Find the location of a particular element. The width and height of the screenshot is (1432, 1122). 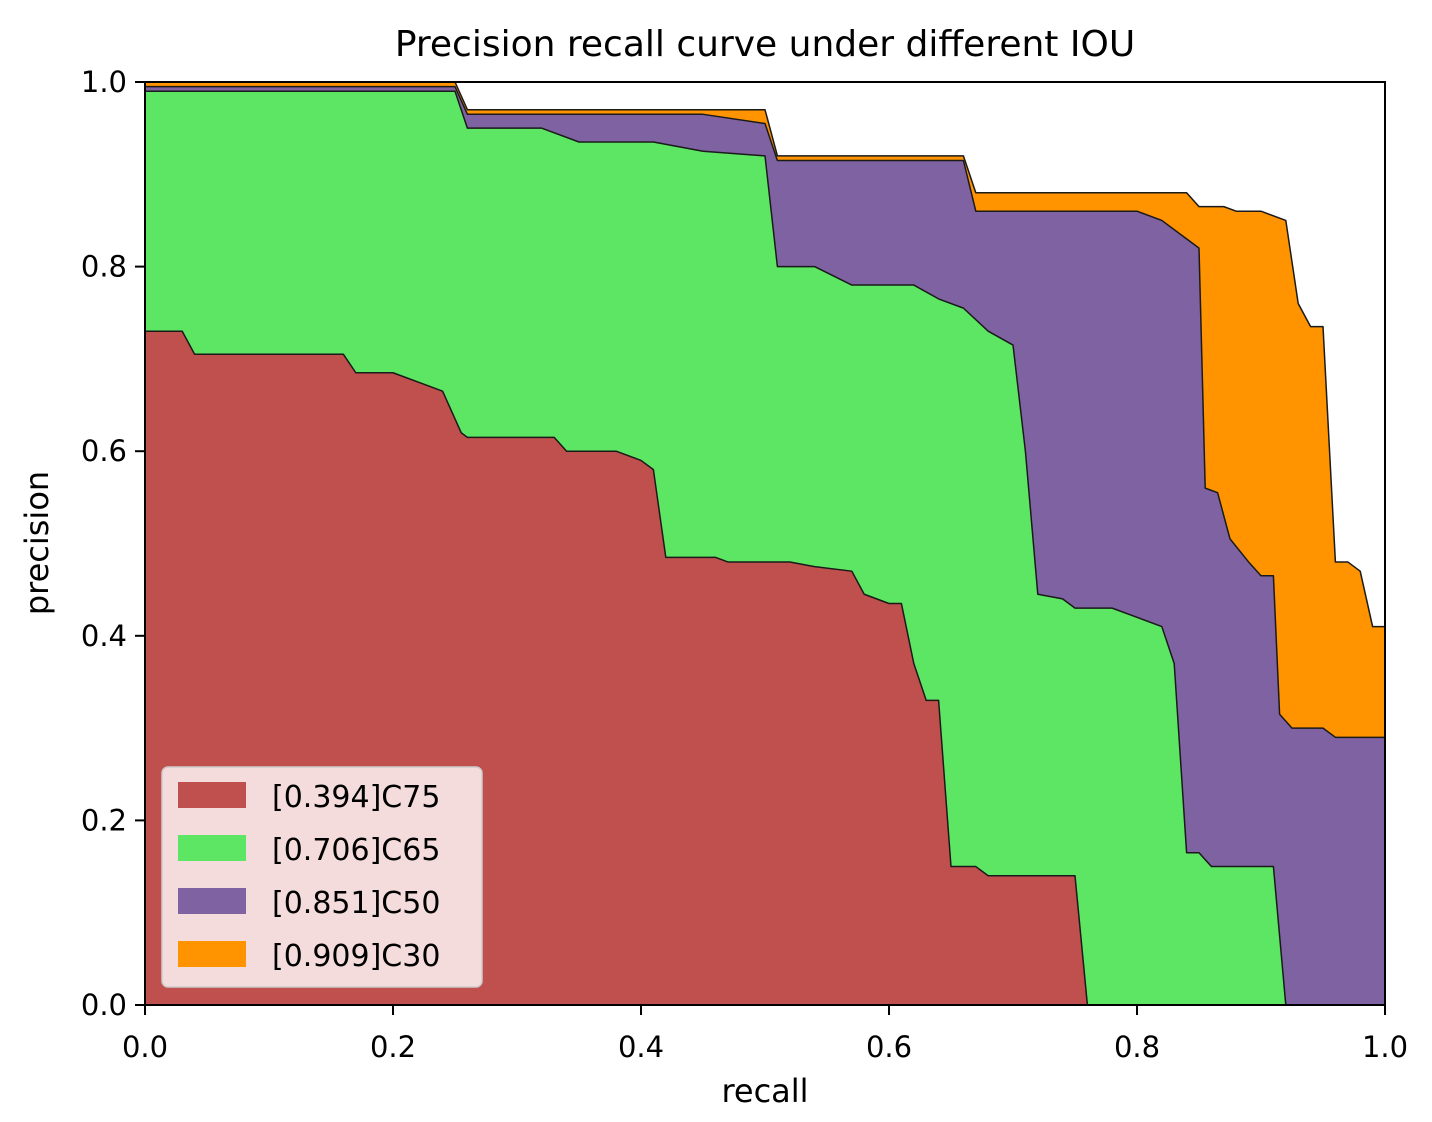

x-tick-label: 0.2 is located at coordinates (393, 1047).